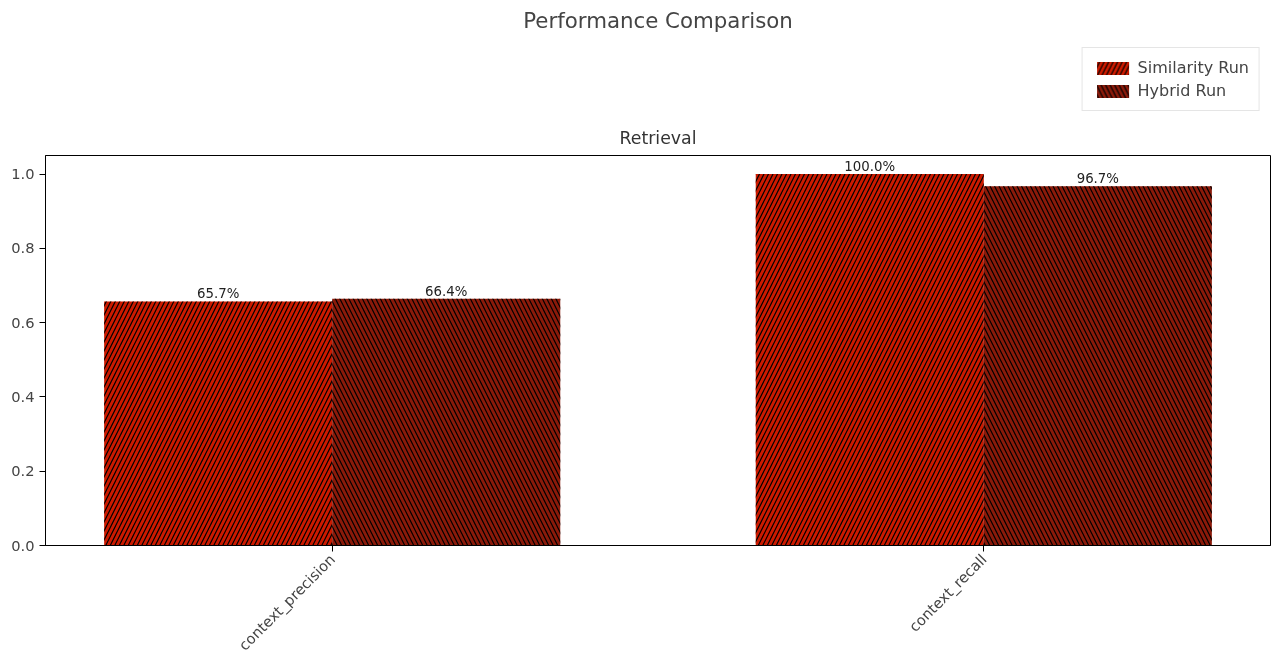  I want to click on legend-label: Hybrid Run, so click(1182, 90).